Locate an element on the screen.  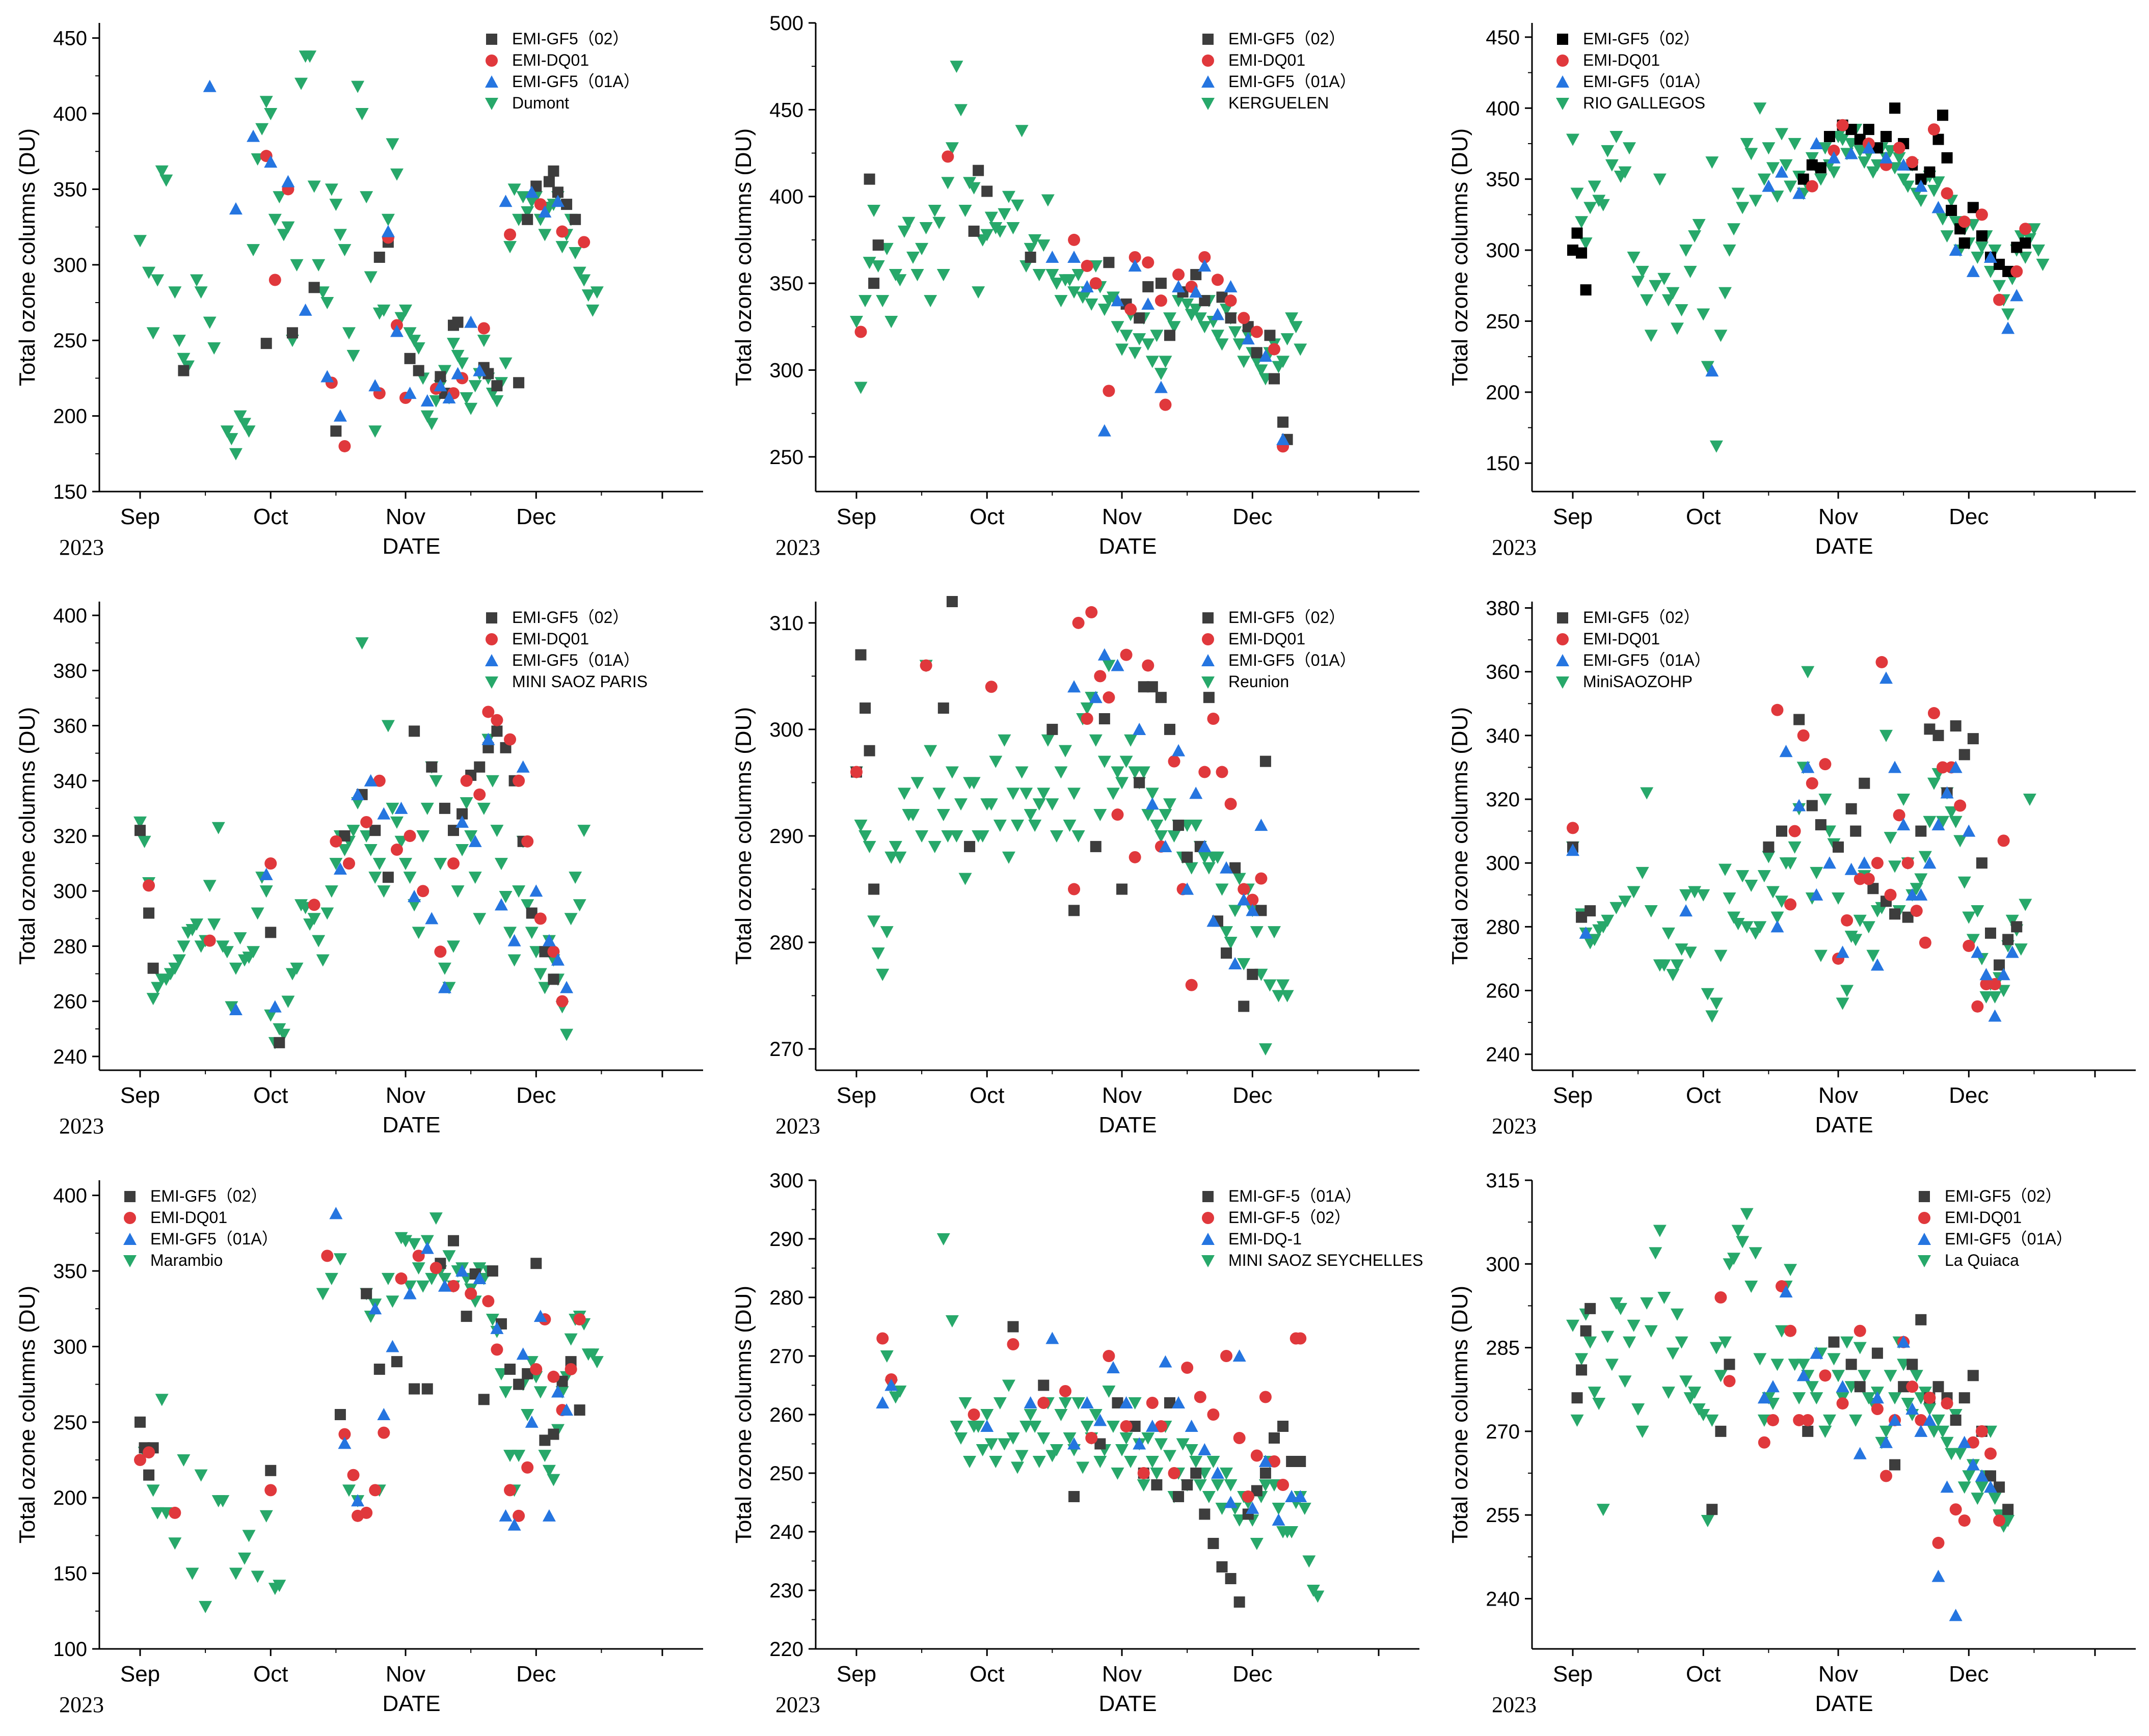
legend-marker is located at coordinates (492, 61).